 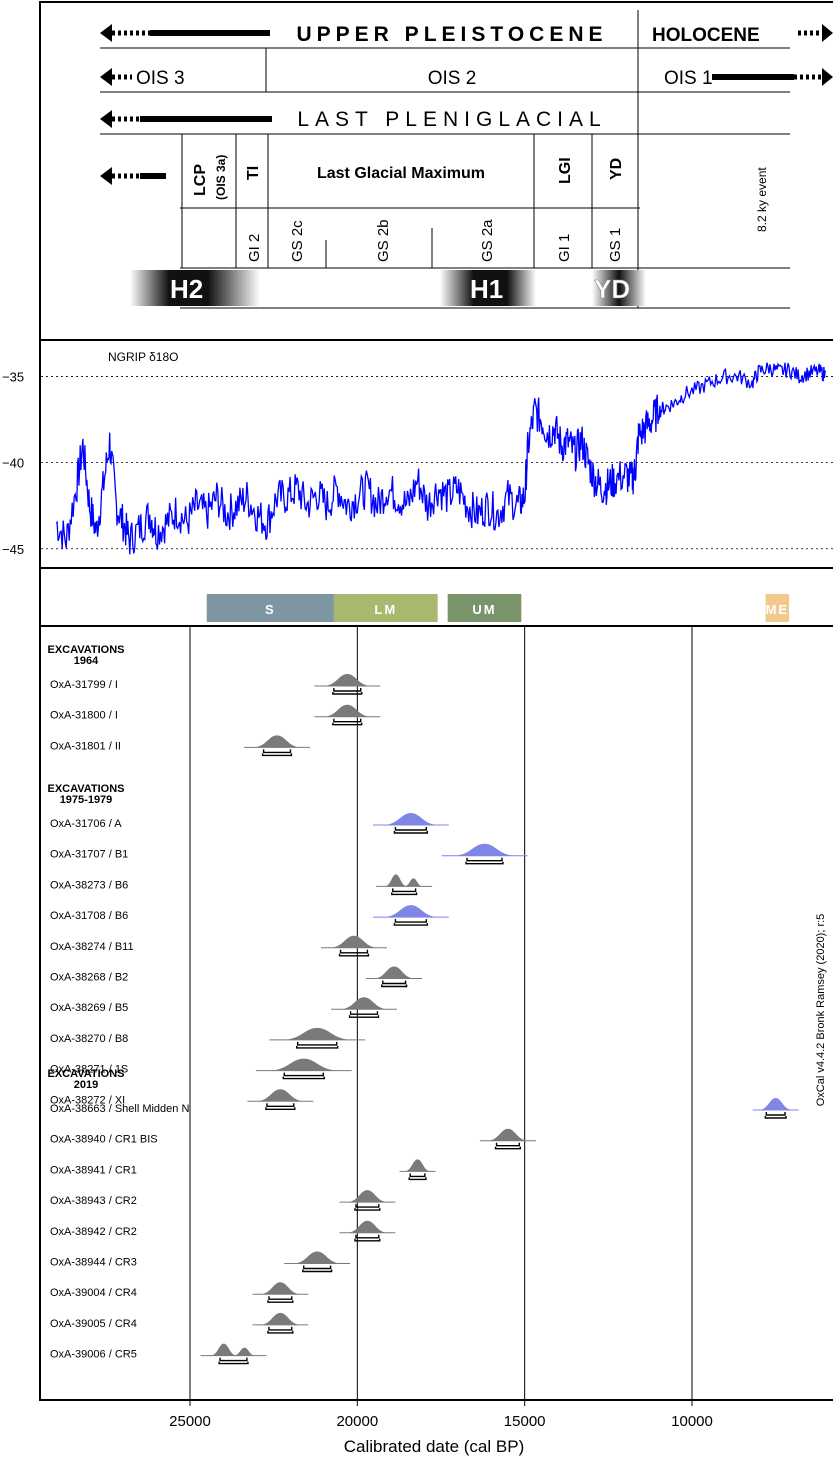 What do you see at coordinates (89, 855) in the screenshot?
I see `sample-label: OxA-31707 / B1` at bounding box center [89, 855].